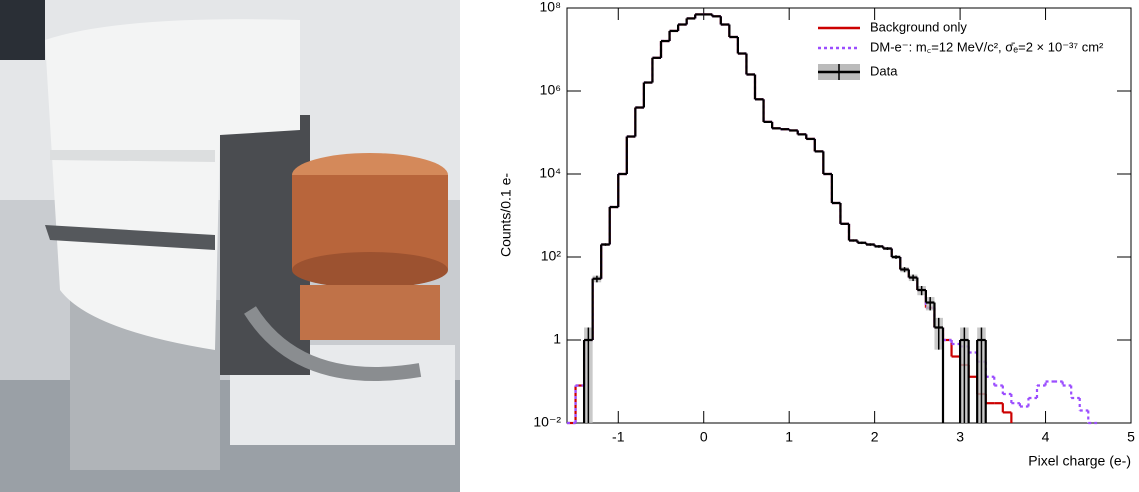 The width and height of the screenshot is (1139, 492). I want to click on y-tick-label: 10², so click(551, 256).